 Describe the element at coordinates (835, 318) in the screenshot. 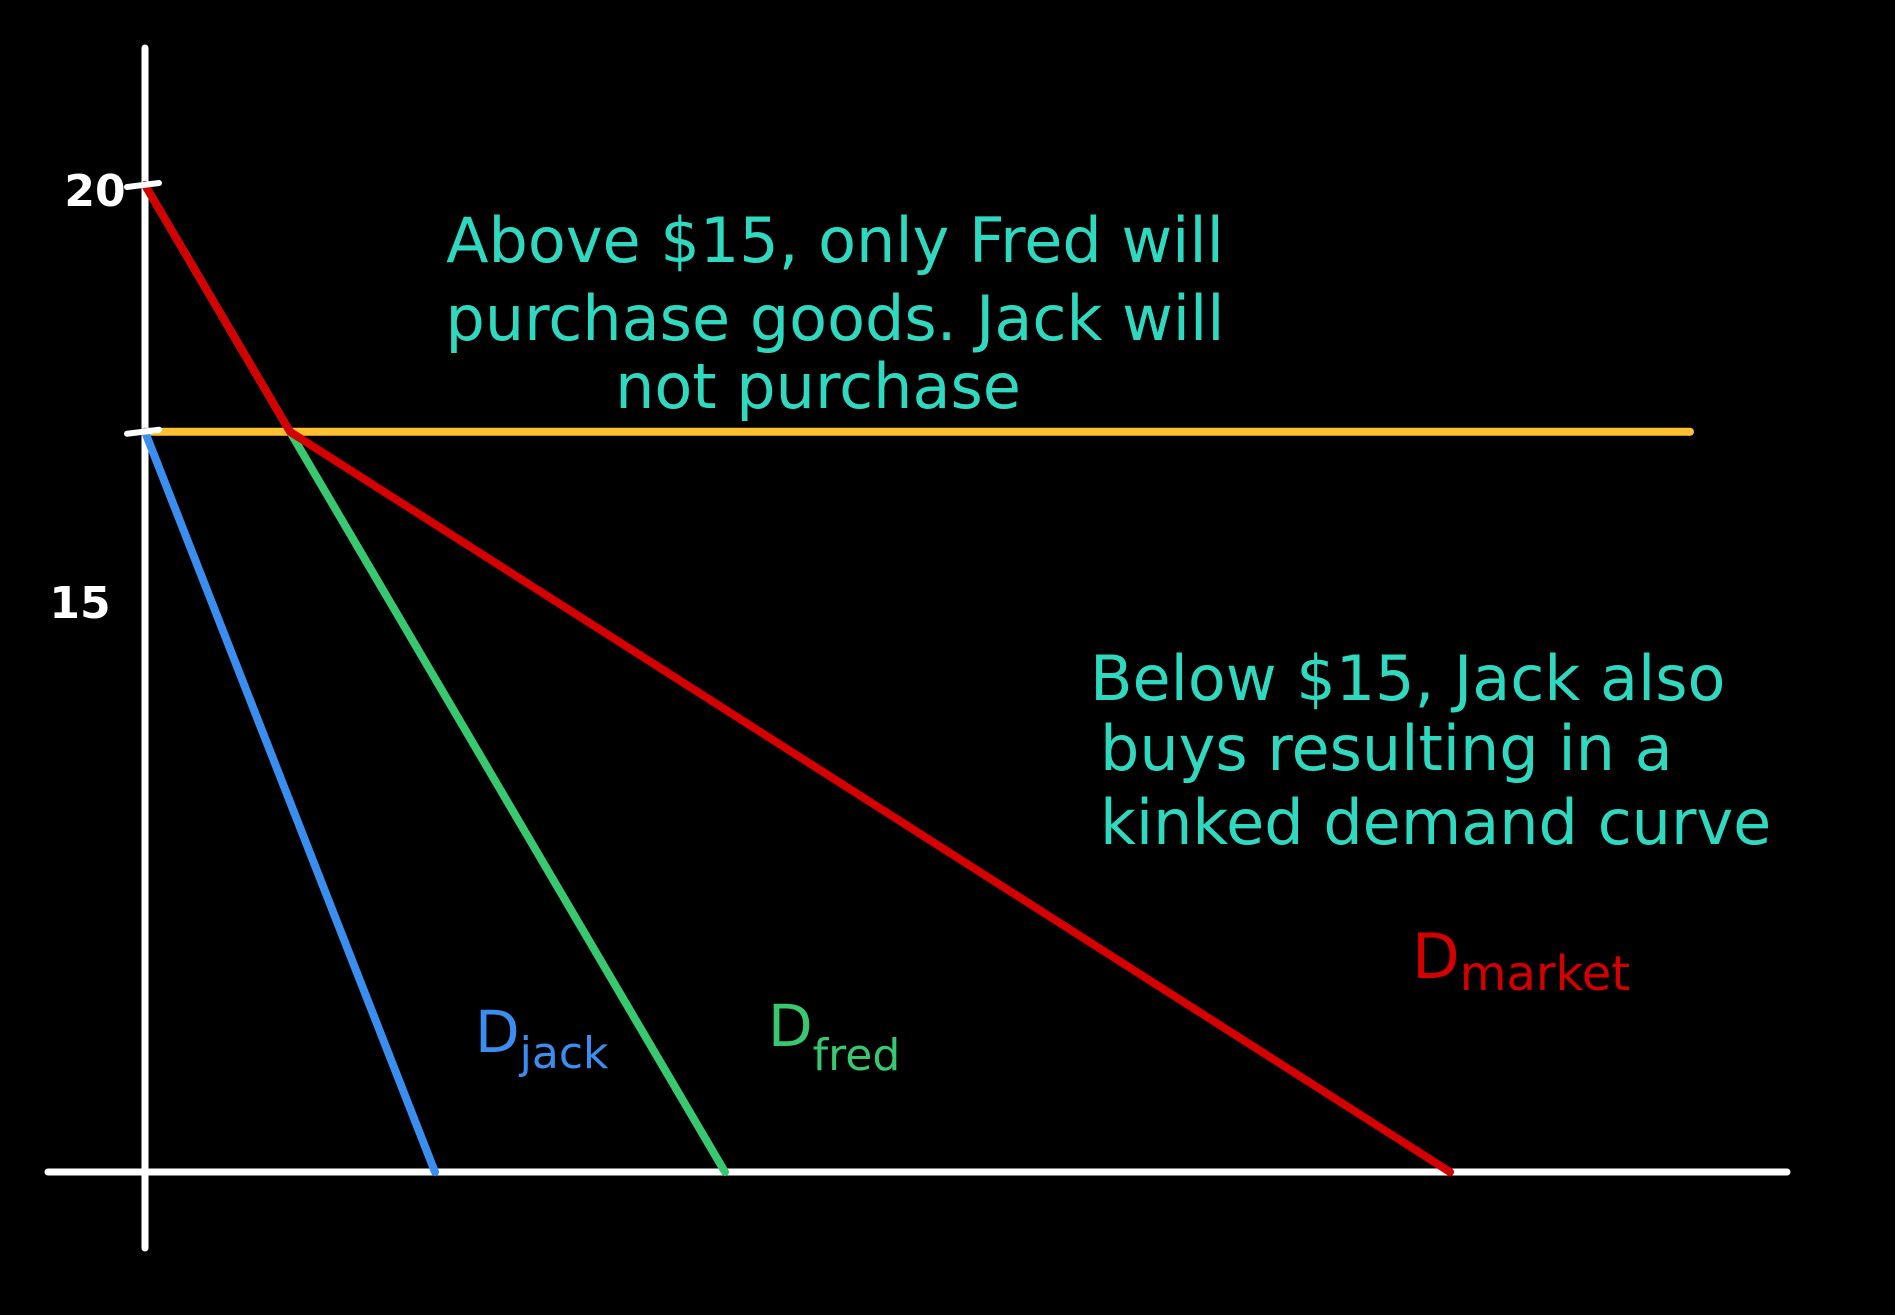

I see `annotation-above-line-2: purchase goods. Jack will` at that location.